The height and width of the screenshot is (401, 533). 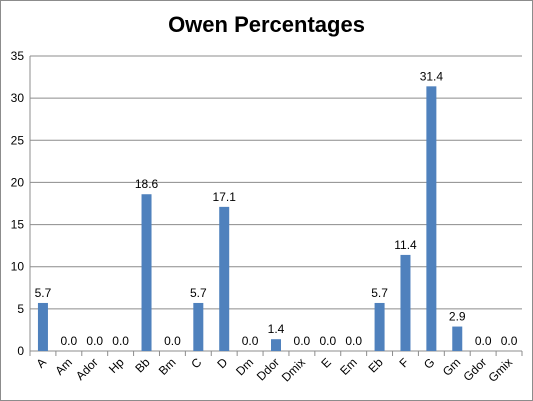 I want to click on y-tick-label: 20, so click(x=18, y=182).